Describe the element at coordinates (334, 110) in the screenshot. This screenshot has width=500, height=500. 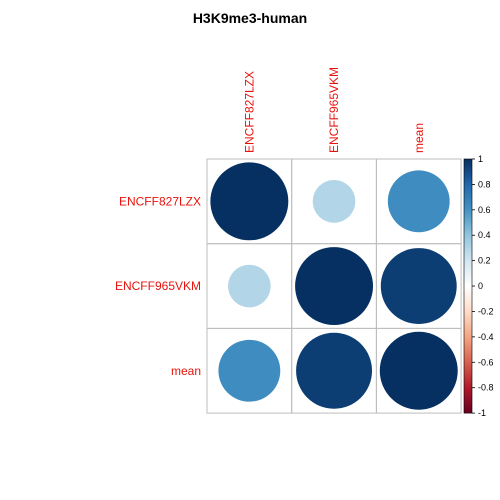
I see `column-label: ENCFF965VKM` at that location.